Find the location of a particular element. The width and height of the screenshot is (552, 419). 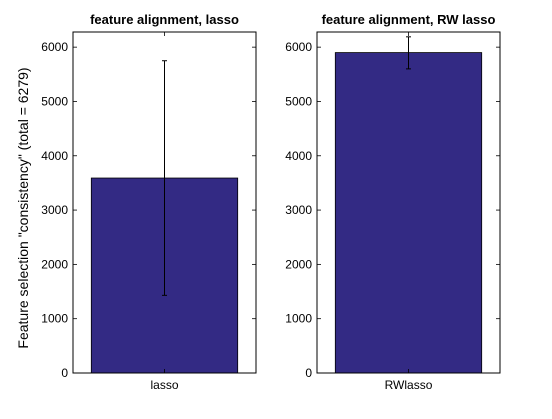

chart-title: feature alignment, lasso is located at coordinates (164, 19).